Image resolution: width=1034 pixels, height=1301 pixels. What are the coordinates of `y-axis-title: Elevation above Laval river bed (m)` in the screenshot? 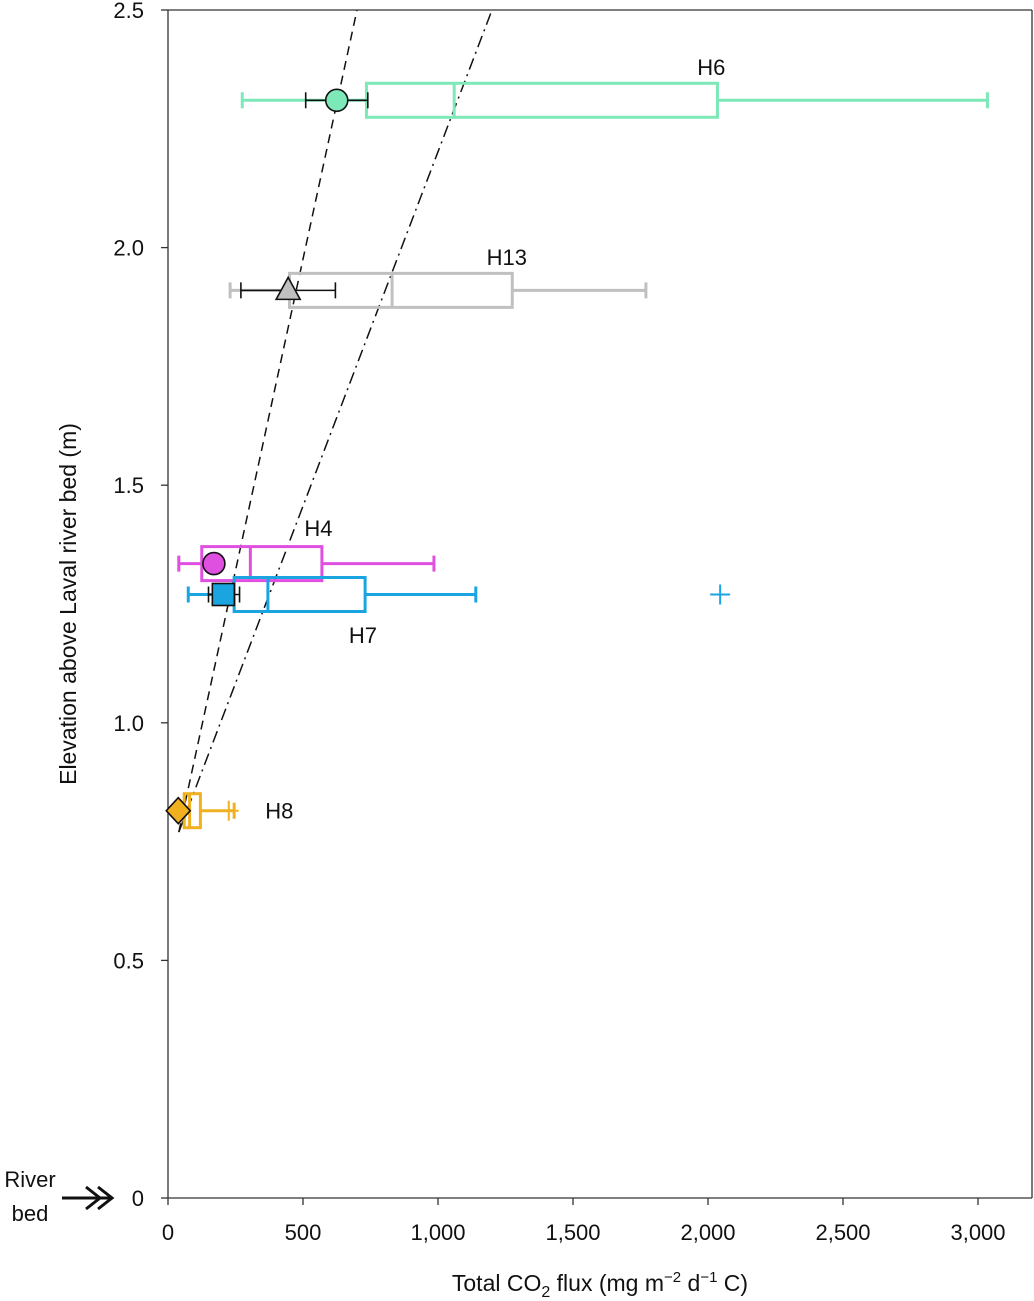 It's located at (68, 604).